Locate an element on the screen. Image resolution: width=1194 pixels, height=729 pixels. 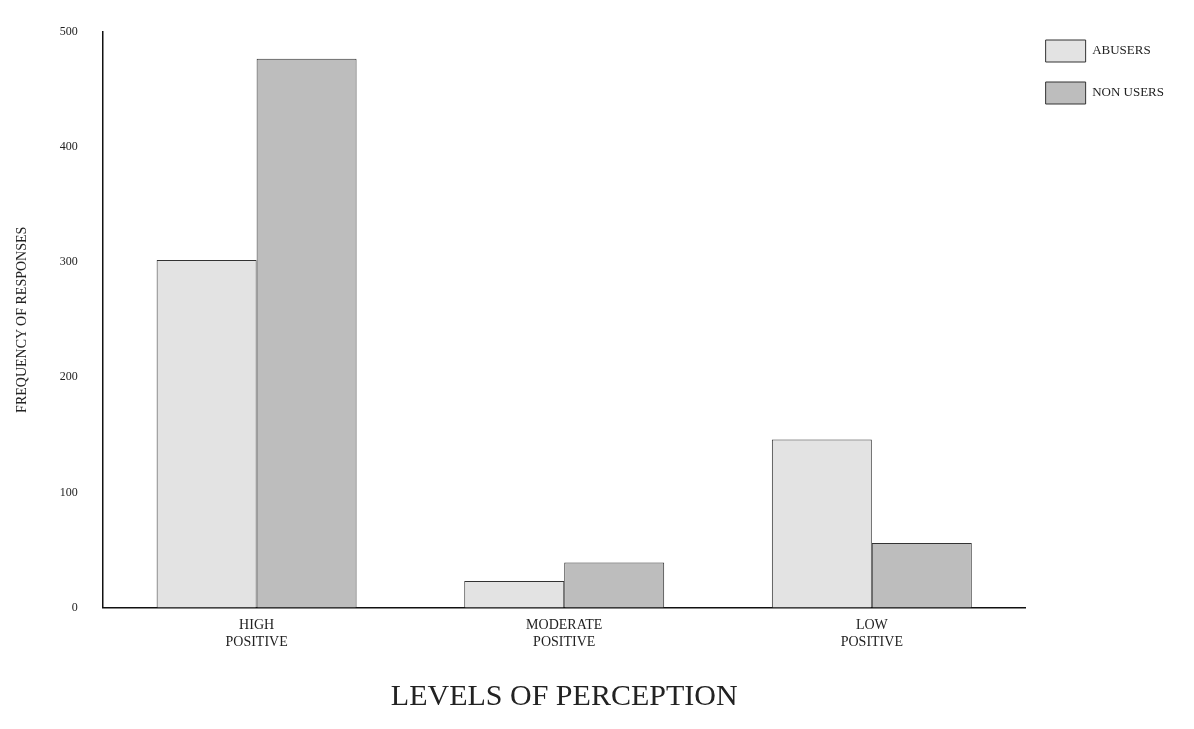
legend-label: NON USERS is located at coordinates (1128, 92).